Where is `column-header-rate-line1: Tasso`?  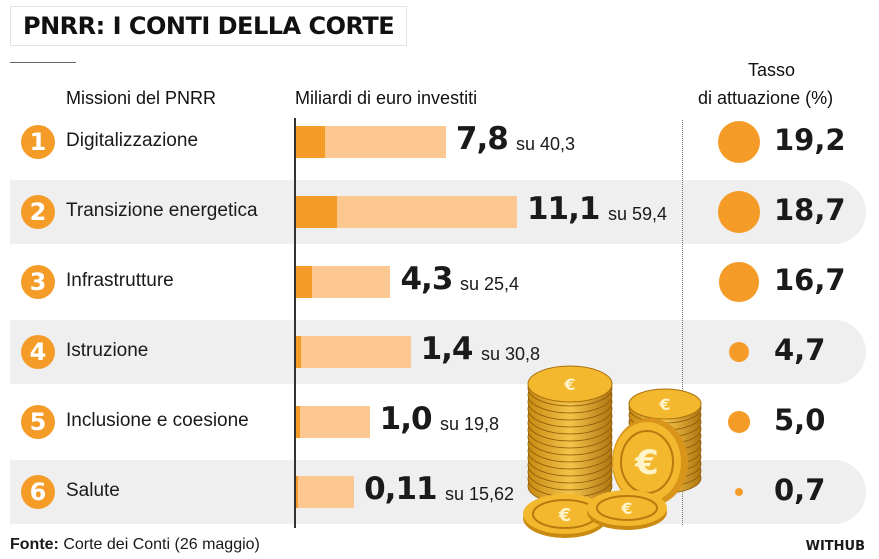 column-header-rate-line1: Tasso is located at coordinates (772, 70).